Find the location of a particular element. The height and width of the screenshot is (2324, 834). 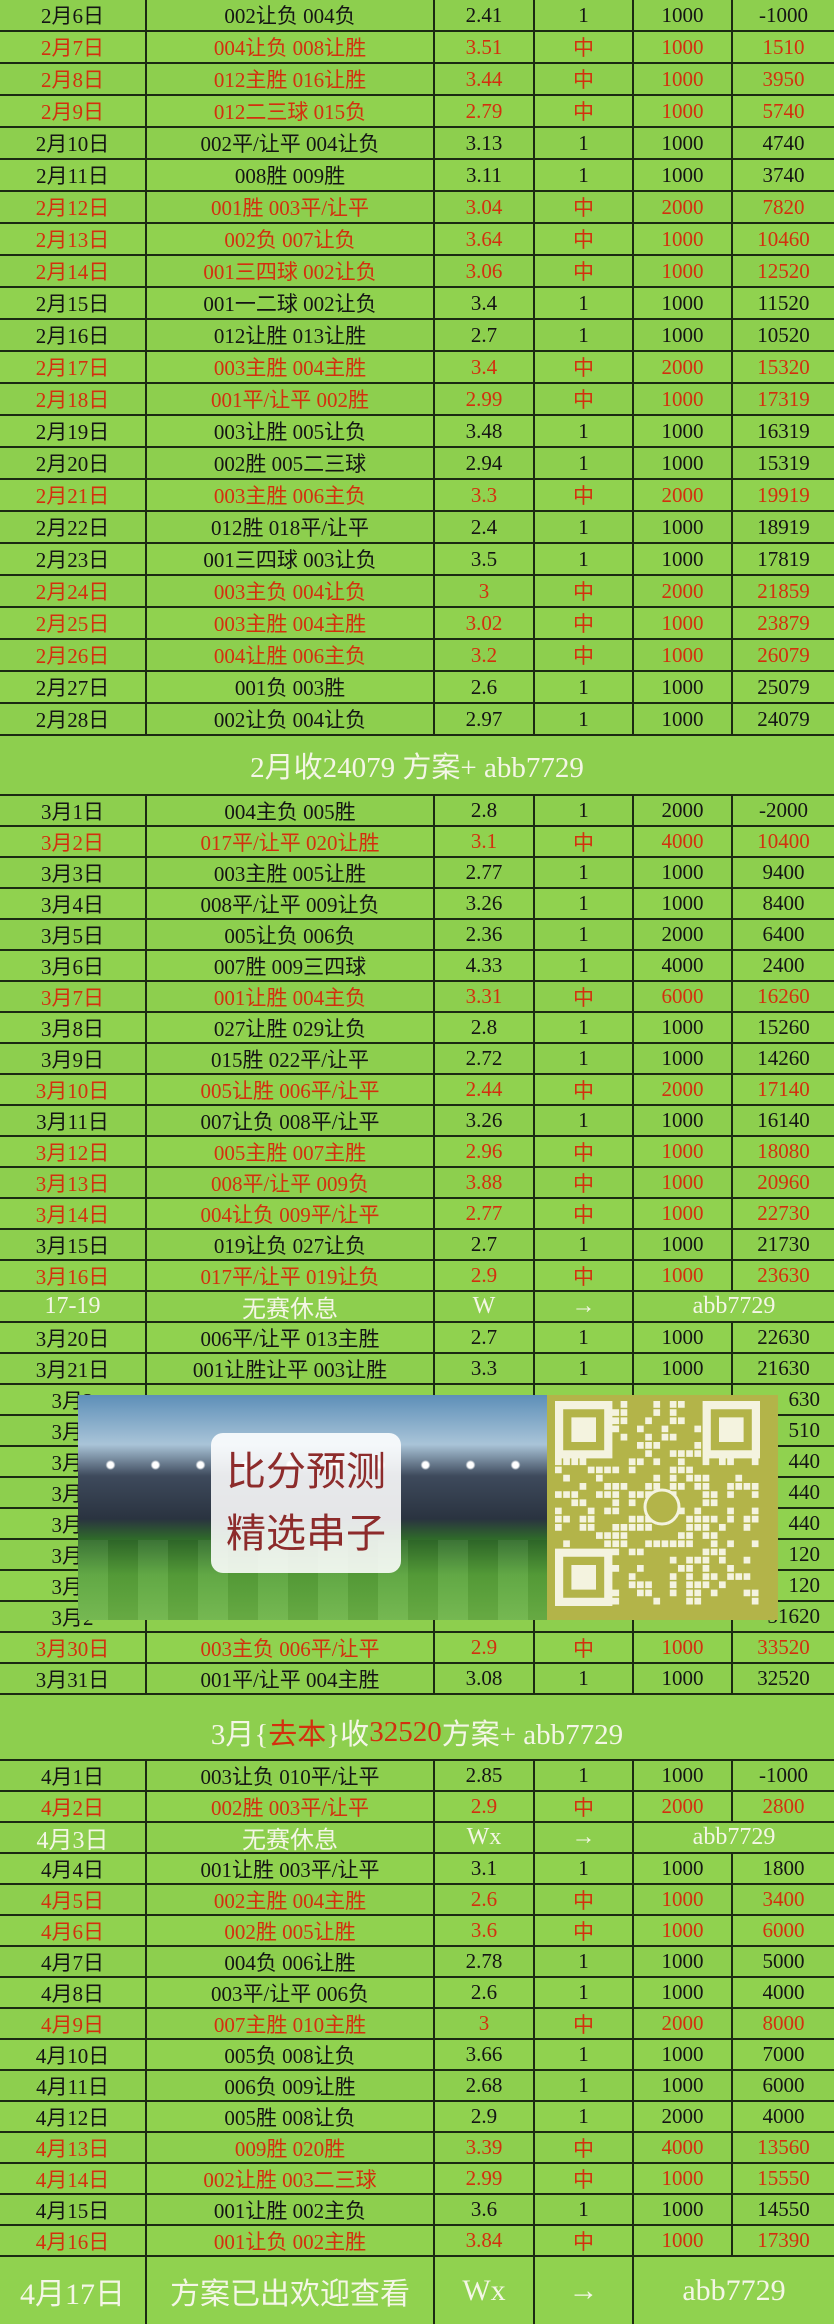

balance-cell: 22630 is located at coordinates (783, 1337).